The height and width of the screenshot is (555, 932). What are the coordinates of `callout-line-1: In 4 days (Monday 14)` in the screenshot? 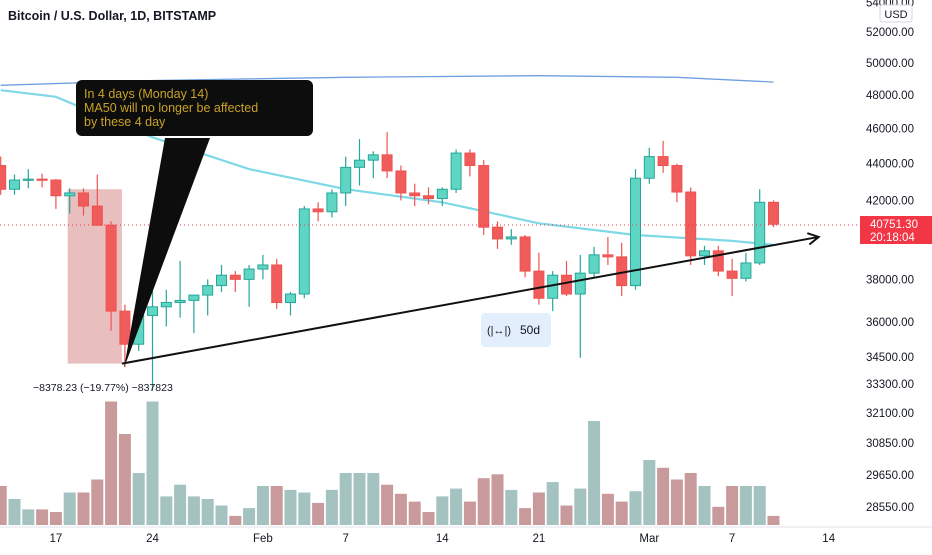 It's located at (146, 94).